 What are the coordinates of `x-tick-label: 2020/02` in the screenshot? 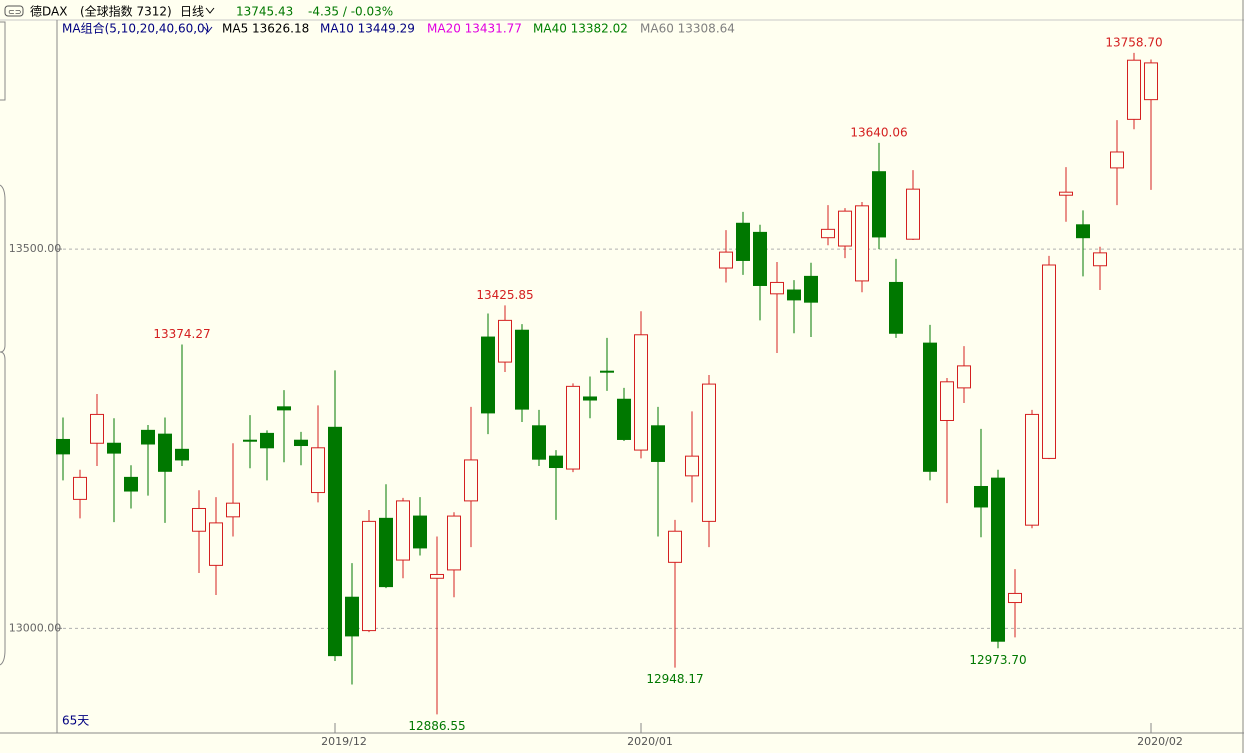 It's located at (1160, 741).